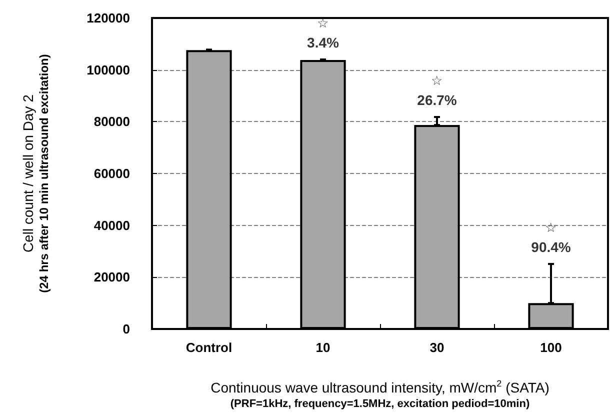 This screenshot has width=610, height=419. What do you see at coordinates (209, 347) in the screenshot?
I see `x-tick-label: Control` at bounding box center [209, 347].